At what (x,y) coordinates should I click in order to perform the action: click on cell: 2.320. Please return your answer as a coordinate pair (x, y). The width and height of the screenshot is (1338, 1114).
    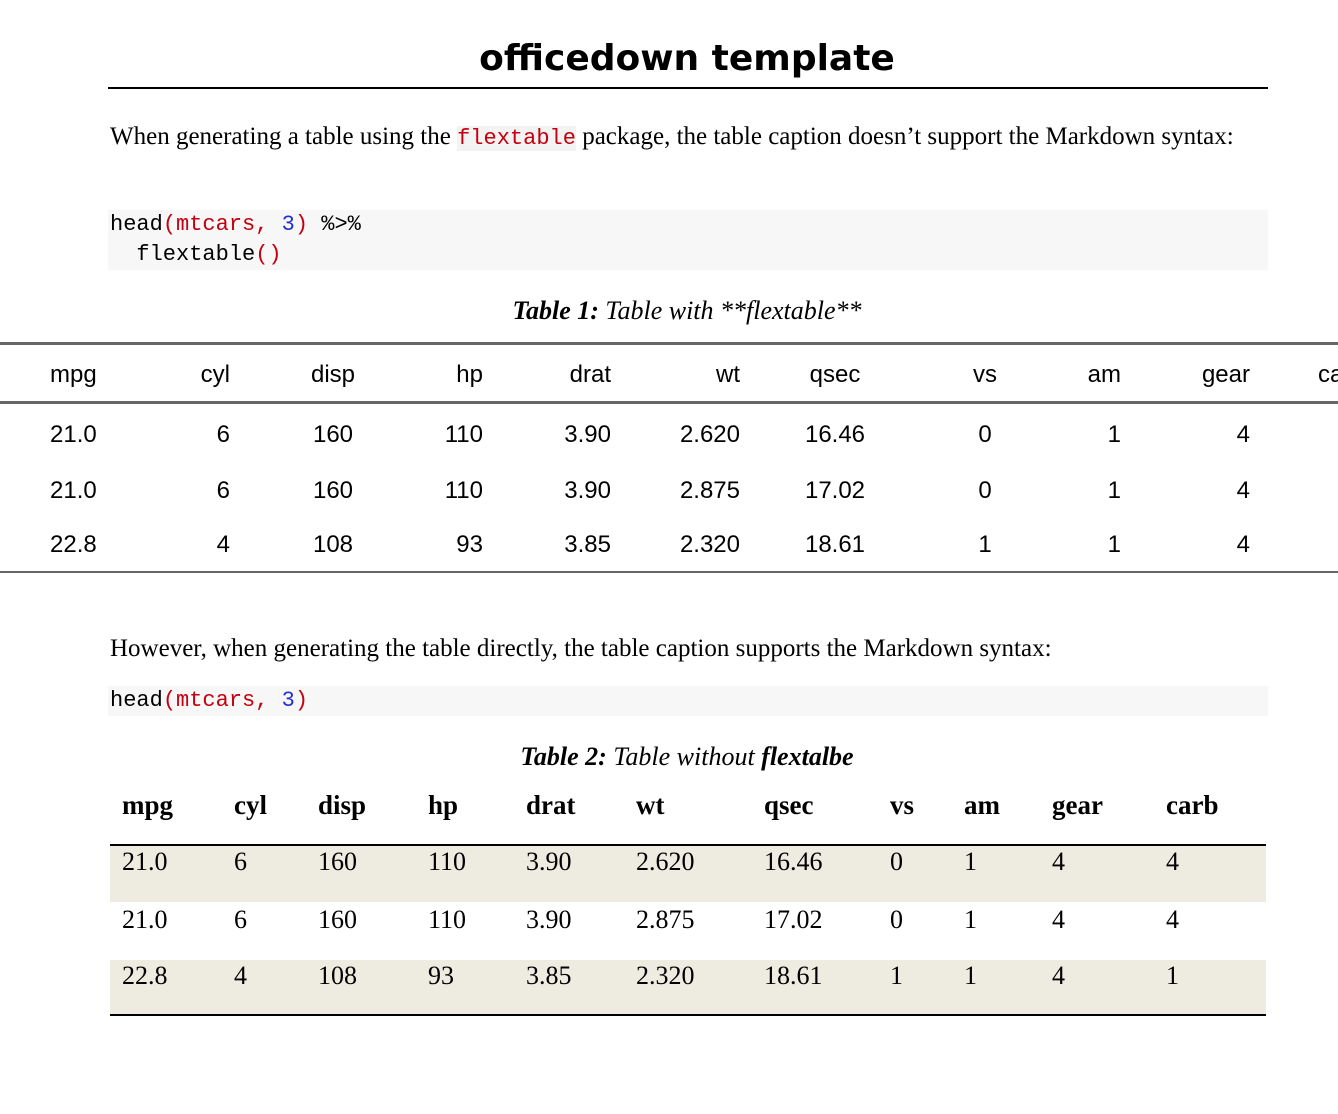
    Looking at the image, I should click on (709, 544).